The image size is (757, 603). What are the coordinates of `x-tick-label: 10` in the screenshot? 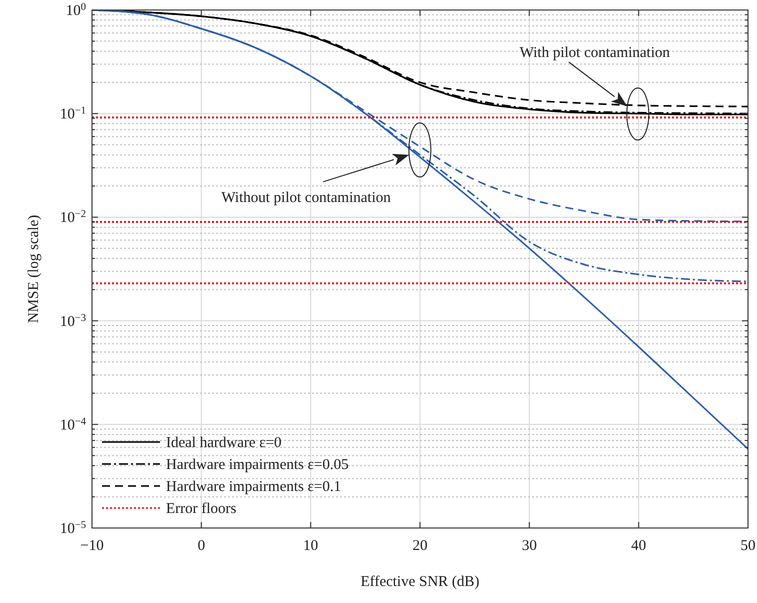 It's located at (310, 546).